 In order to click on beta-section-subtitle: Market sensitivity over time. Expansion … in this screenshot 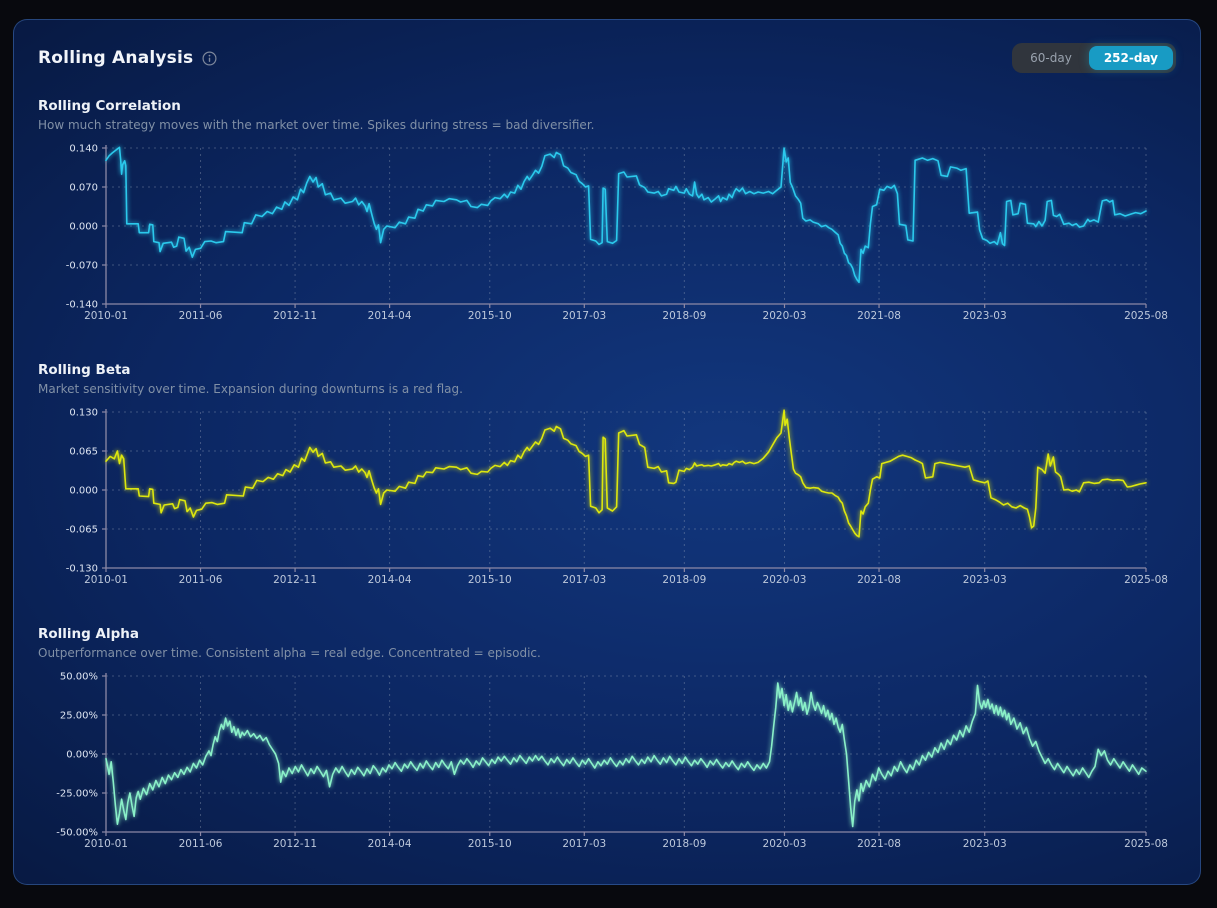, I will do `click(250, 389)`.